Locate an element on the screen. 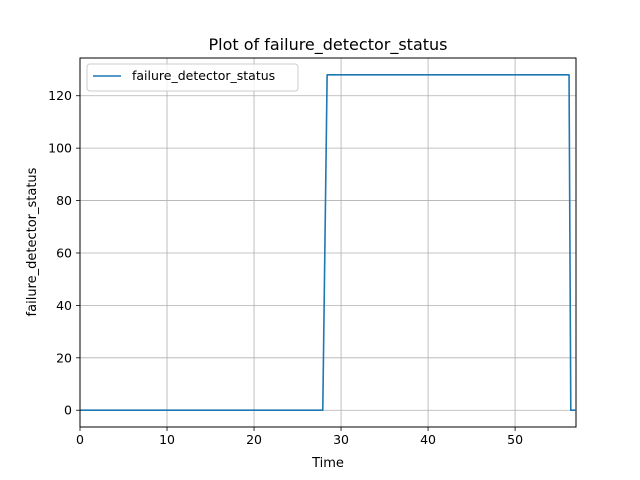  y-tick-label: 20 is located at coordinates (64, 357).